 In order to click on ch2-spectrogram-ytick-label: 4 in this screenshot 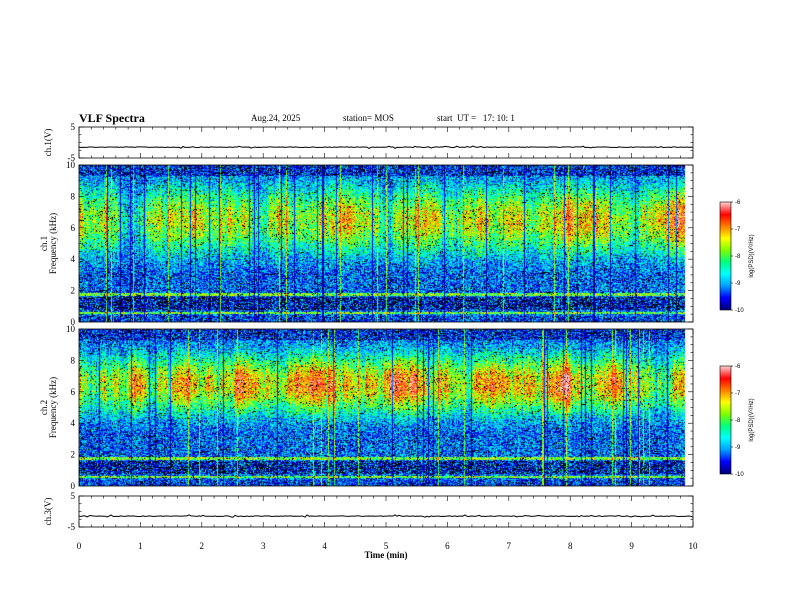, I will do `click(73, 423)`.